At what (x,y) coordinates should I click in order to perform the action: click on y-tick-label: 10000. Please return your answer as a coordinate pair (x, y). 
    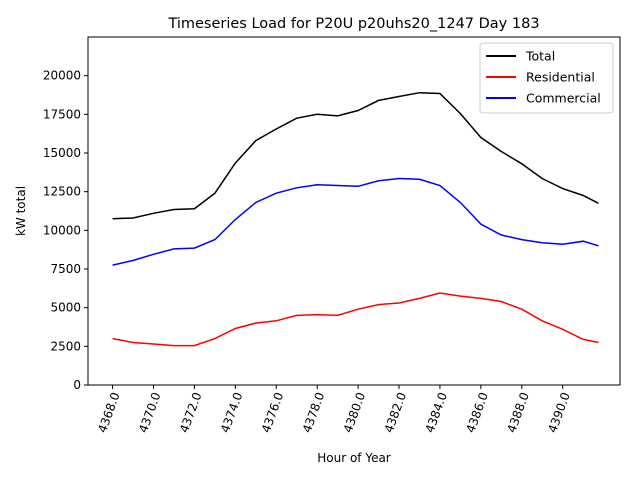
    Looking at the image, I should click on (62, 230).